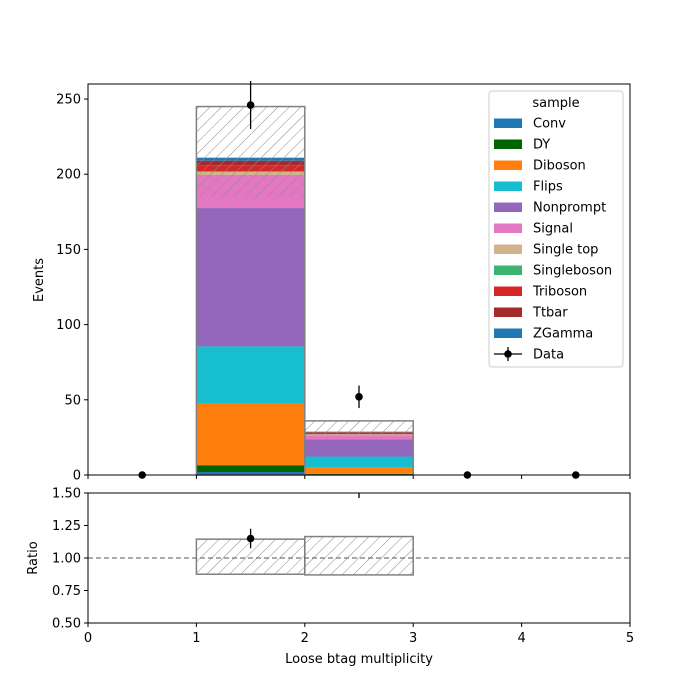  I want to click on x-tick-label: 5, so click(630, 638).